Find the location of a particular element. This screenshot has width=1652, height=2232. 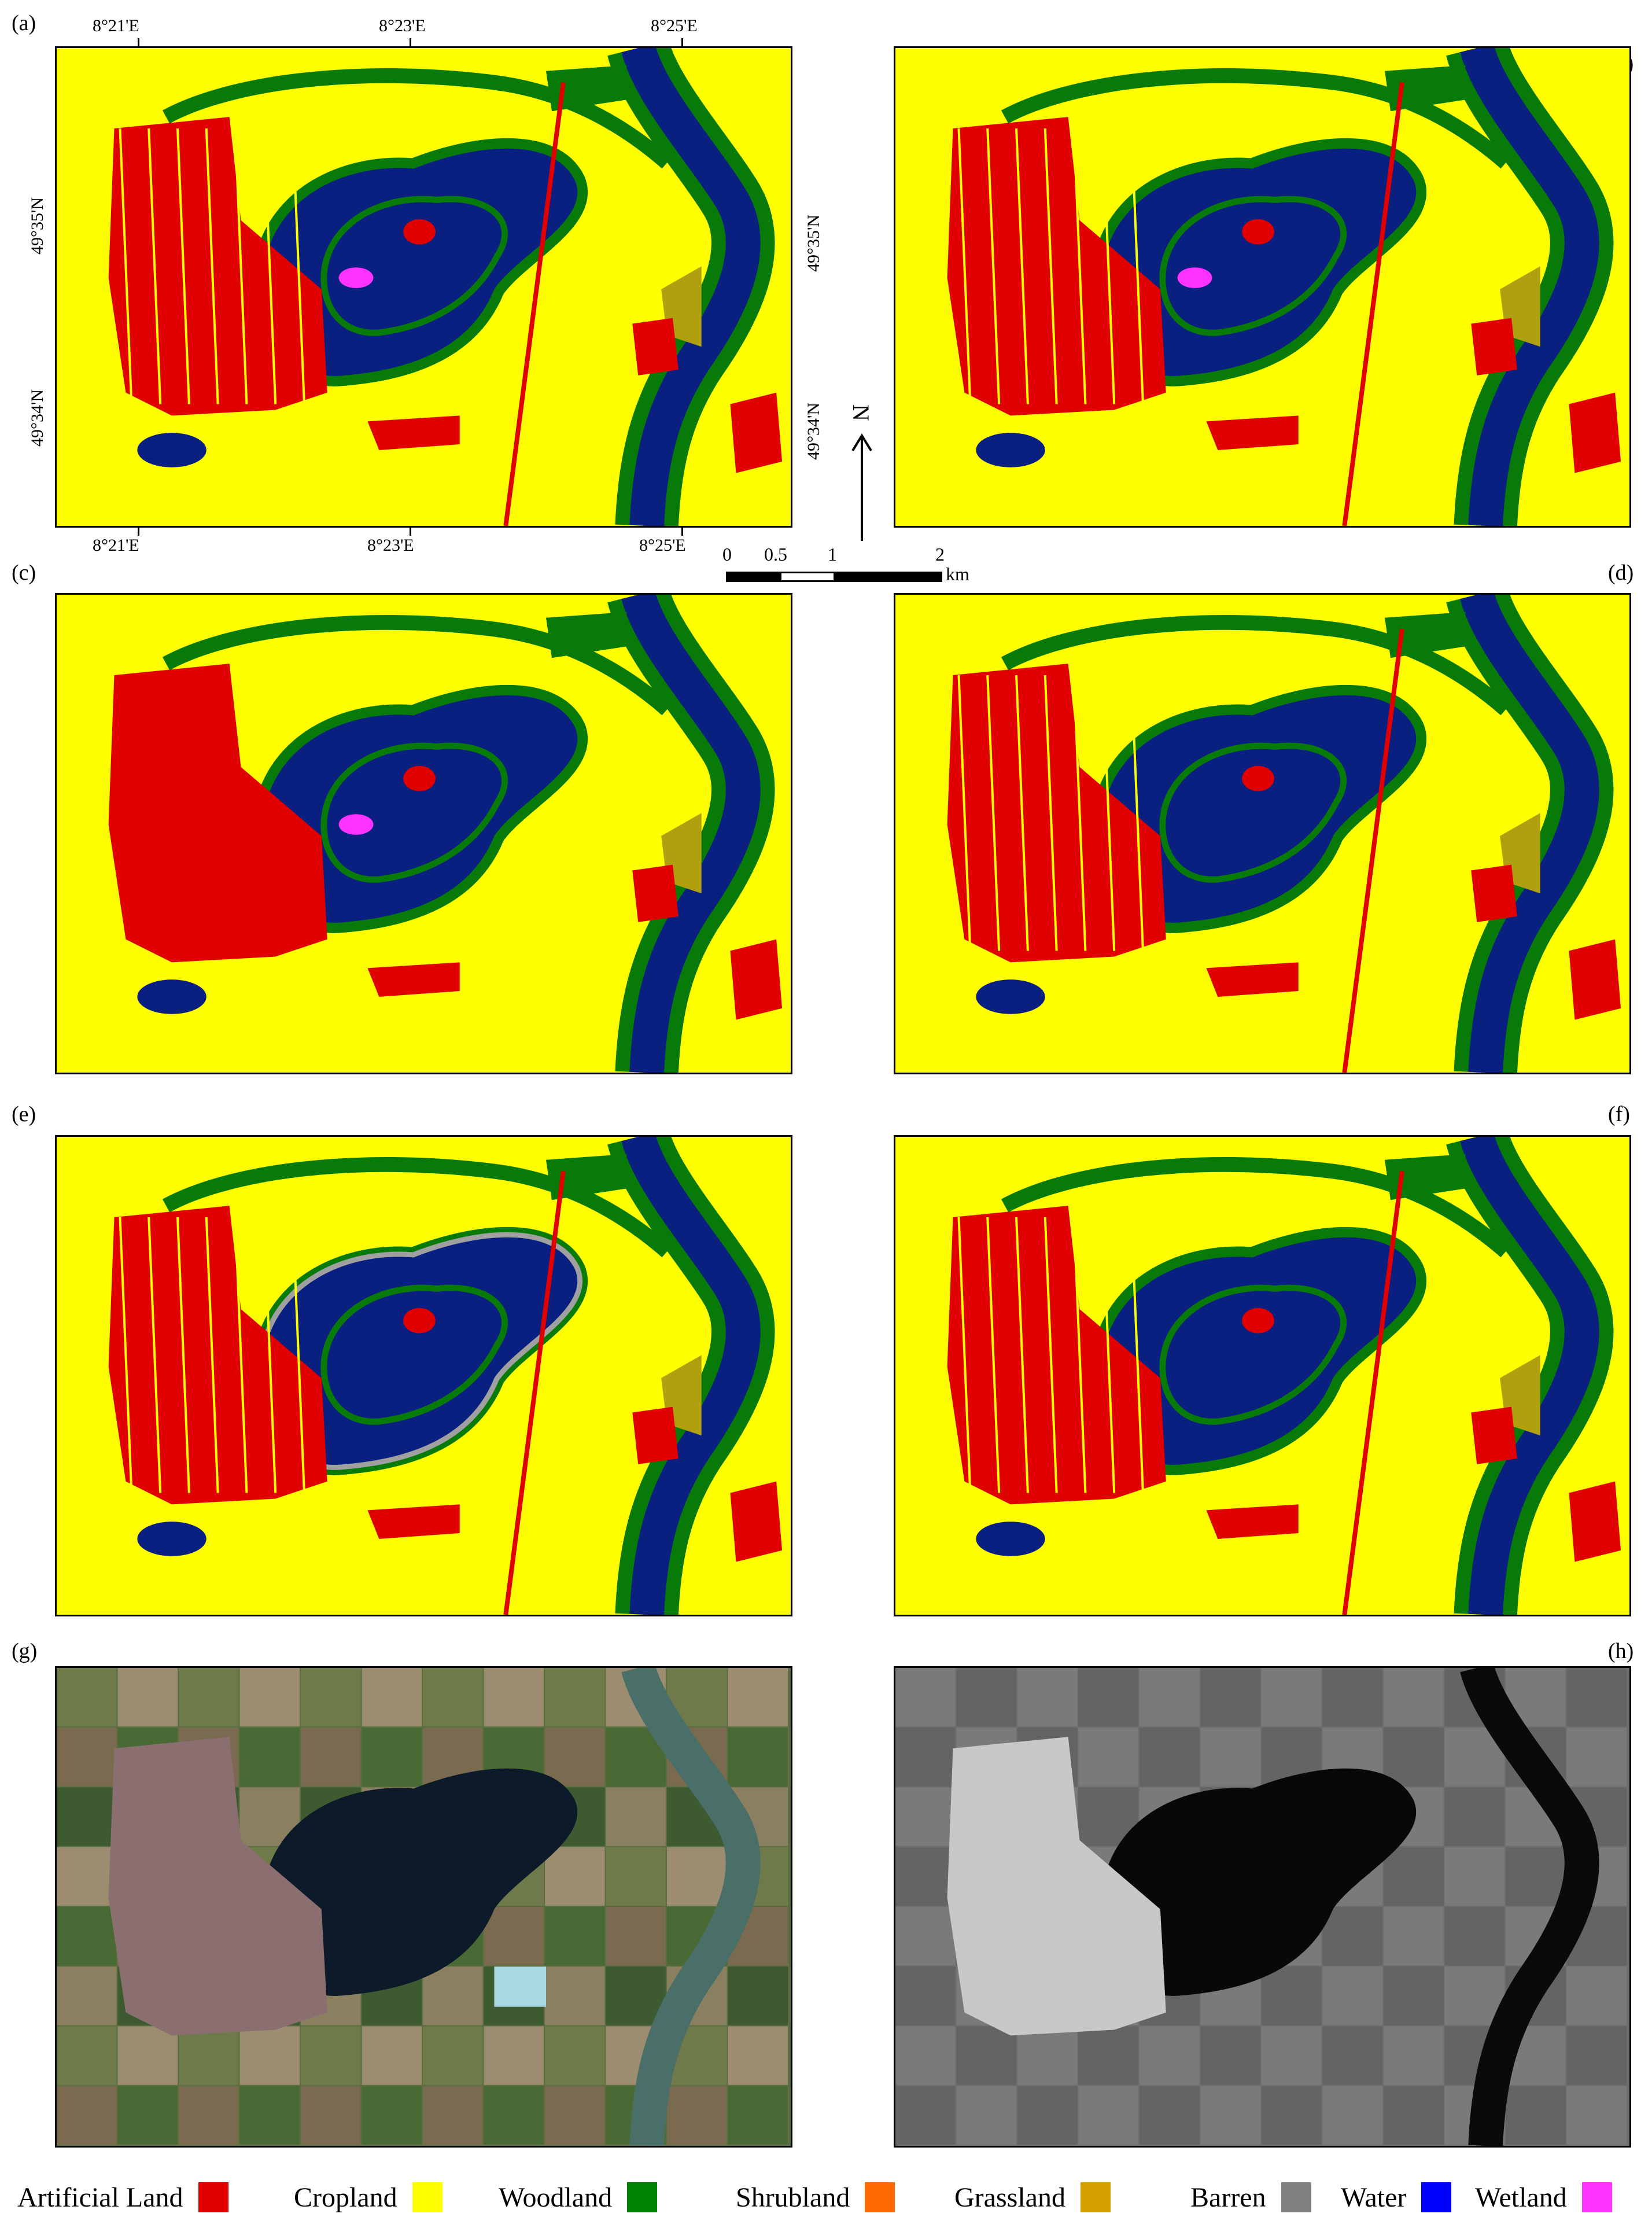

classification-map-a is located at coordinates (424, 287).